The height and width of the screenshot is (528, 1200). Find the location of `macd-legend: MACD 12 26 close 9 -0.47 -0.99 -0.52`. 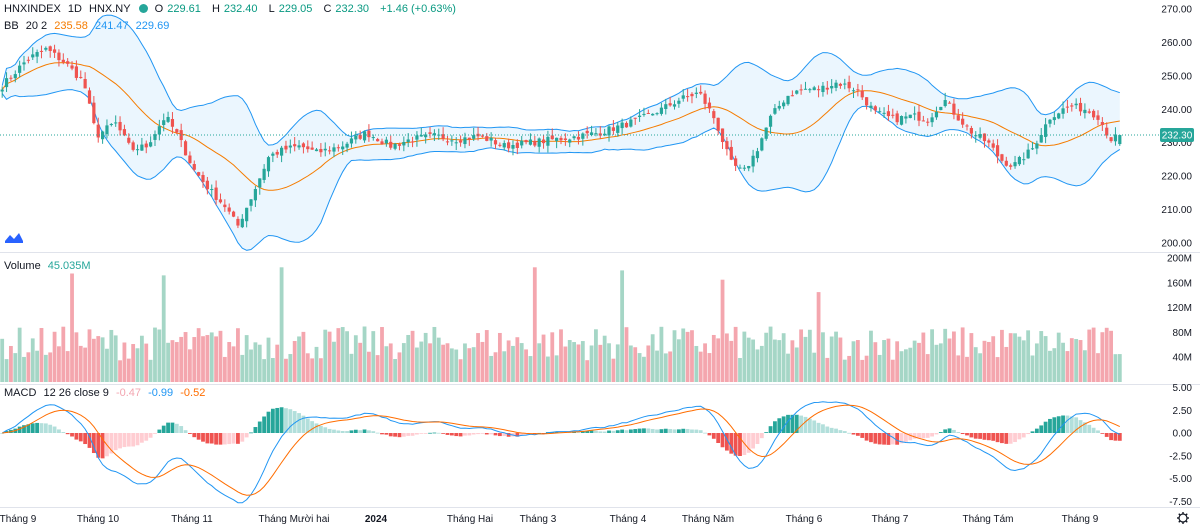

macd-legend: MACD 12 26 close 9 -0.47 -0.99 -0.52 is located at coordinates (106, 393).